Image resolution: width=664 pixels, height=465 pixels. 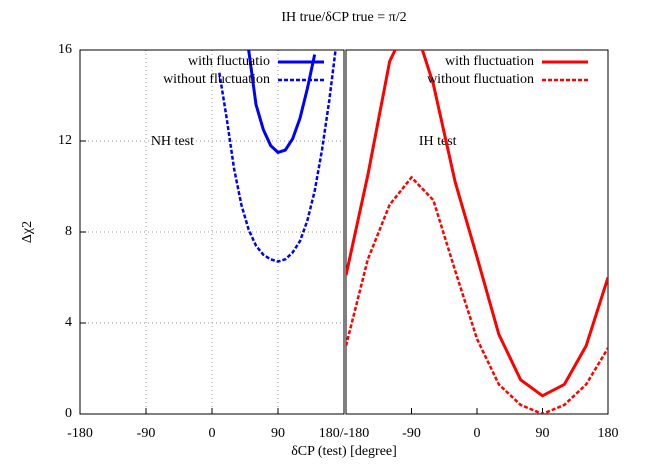 I want to click on x-tick-label: 180/-180, so click(x=344, y=433).